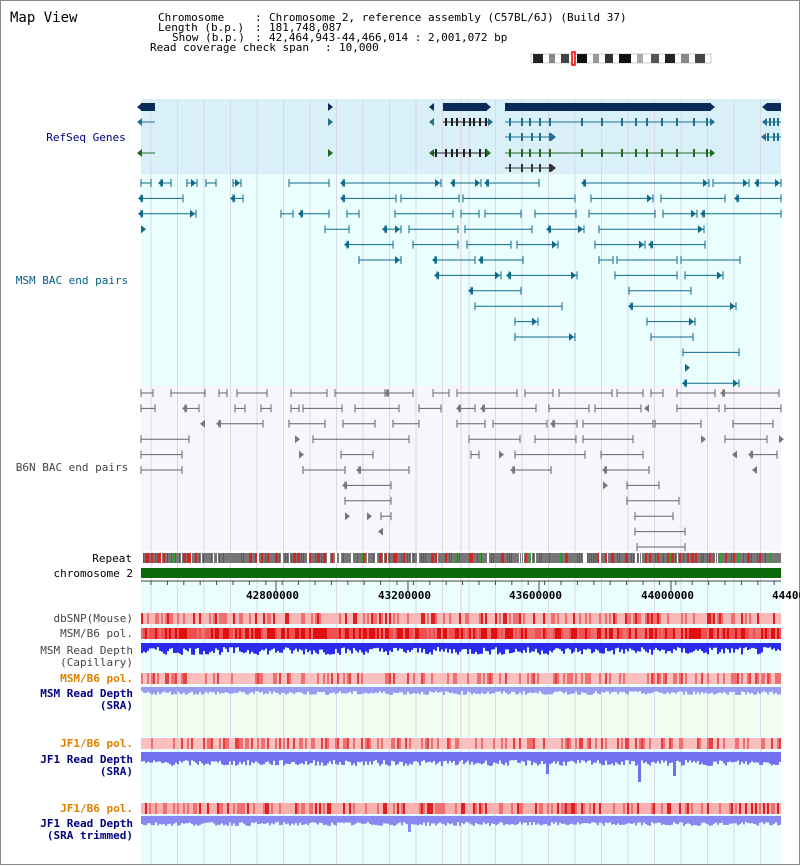  What do you see at coordinates (93, 573) in the screenshot?
I see `chromosome-label: chromosome 2` at bounding box center [93, 573].